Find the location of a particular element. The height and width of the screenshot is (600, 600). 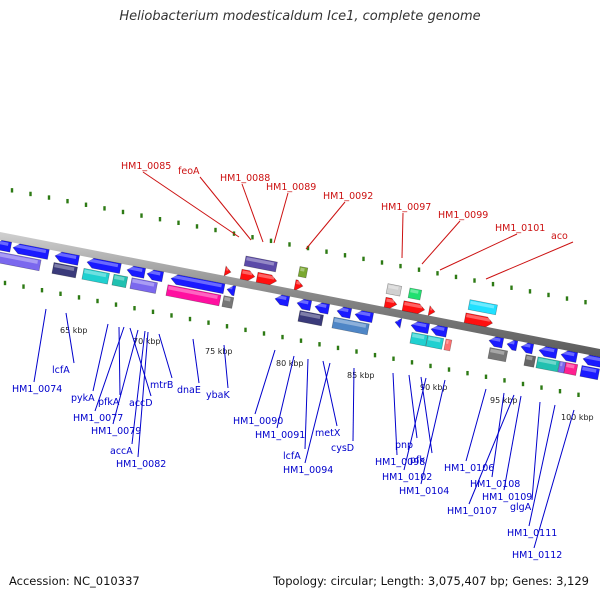

reverse-gene-label: HM1_0074 is located at coordinates (37, 389).